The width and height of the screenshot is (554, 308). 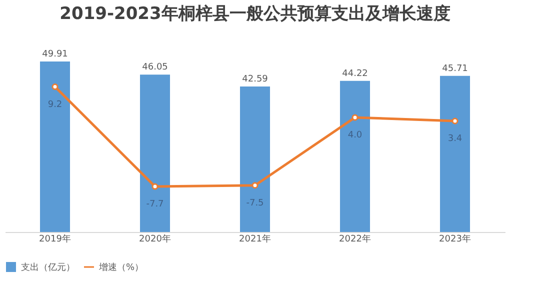 What do you see at coordinates (255, 79) in the screenshot?
I see `data-label: 42.59` at bounding box center [255, 79].